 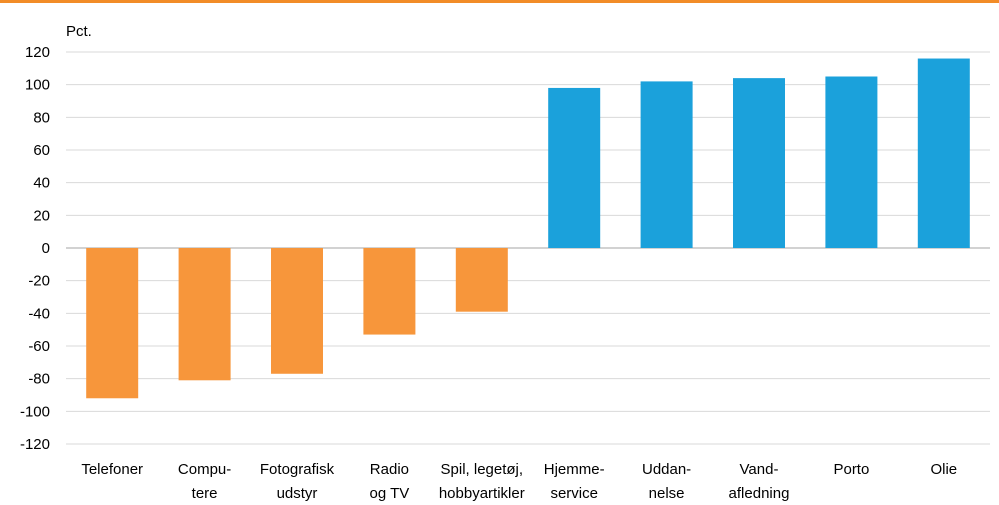 I want to click on y-tick-label: 40, so click(x=41, y=183).